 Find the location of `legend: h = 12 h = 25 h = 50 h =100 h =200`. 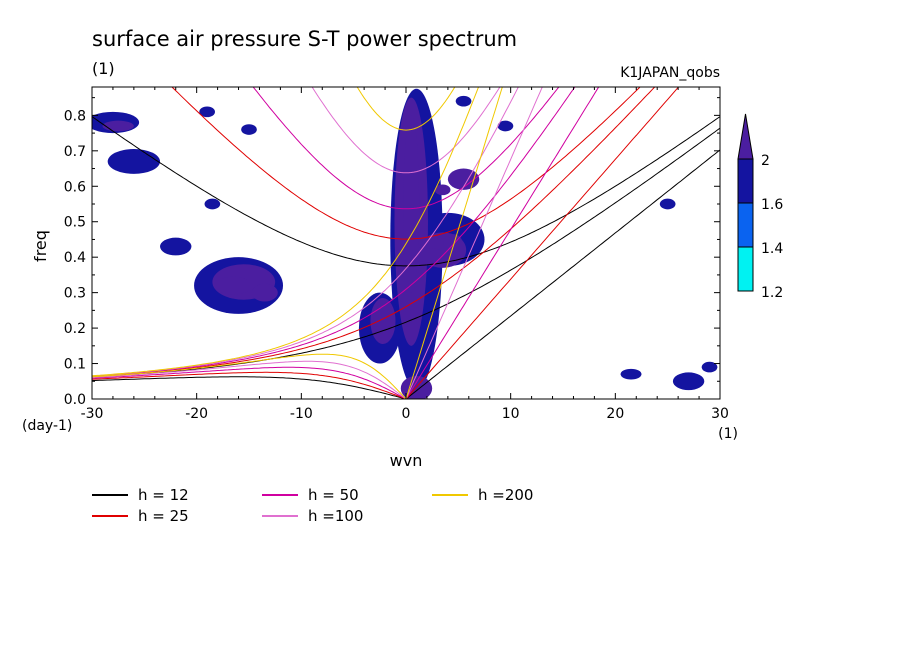

legend: h = 12 h = 25 h = 50 h =100 h =200 is located at coordinates (312, 505).